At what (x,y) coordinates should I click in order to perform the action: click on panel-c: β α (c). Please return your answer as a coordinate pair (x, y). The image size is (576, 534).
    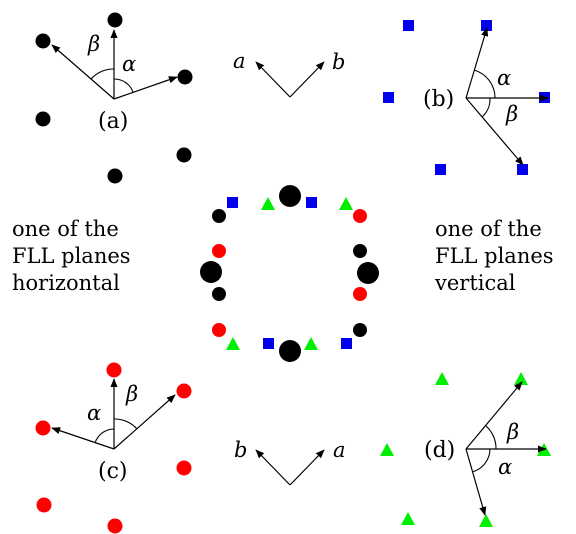
    Looking at the image, I should click on (113, 448).